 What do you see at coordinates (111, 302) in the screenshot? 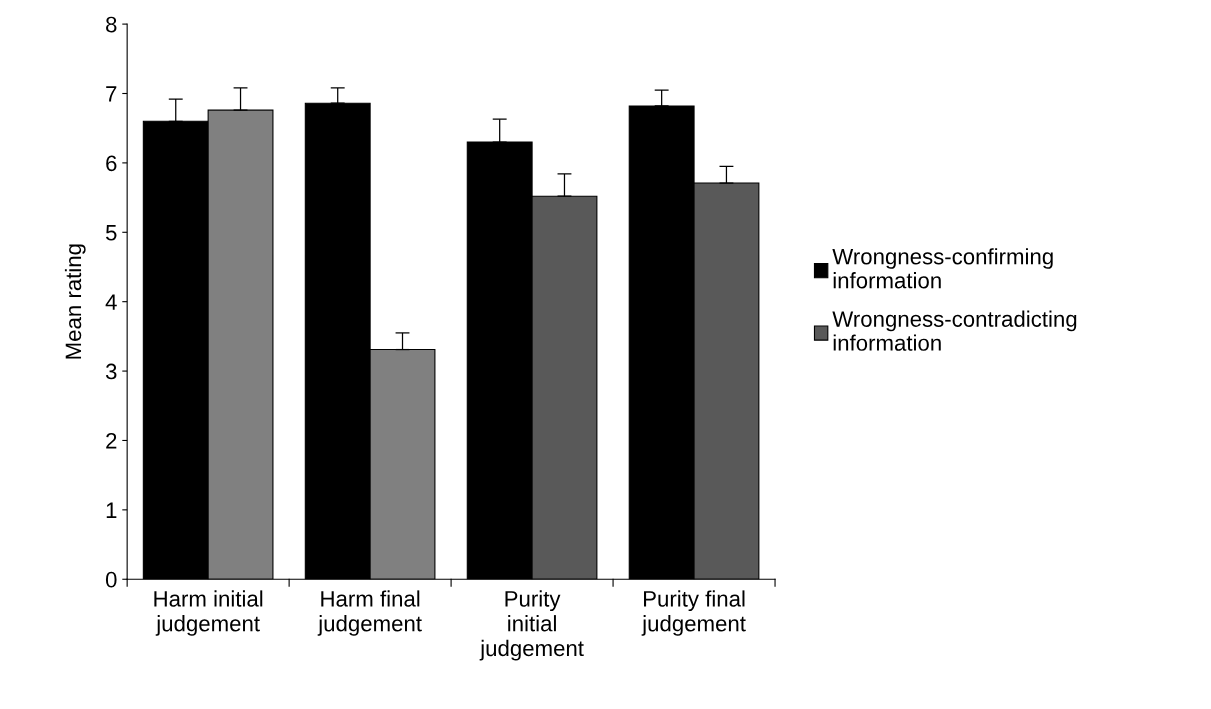
I see `y-tick-label: 4` at bounding box center [111, 302].